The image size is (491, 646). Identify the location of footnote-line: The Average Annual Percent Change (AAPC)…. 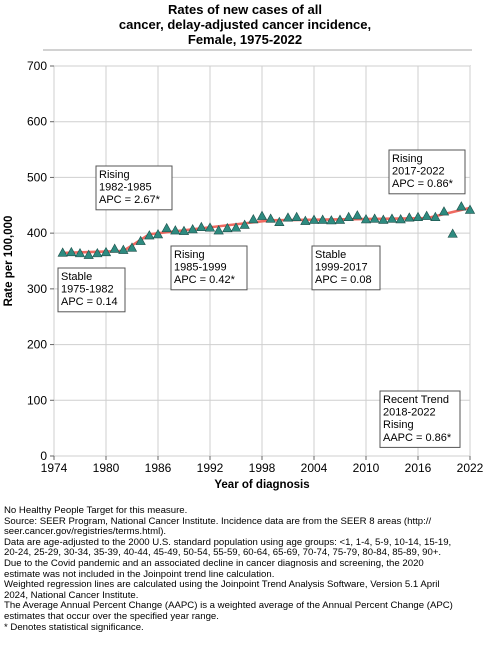
(228, 606).